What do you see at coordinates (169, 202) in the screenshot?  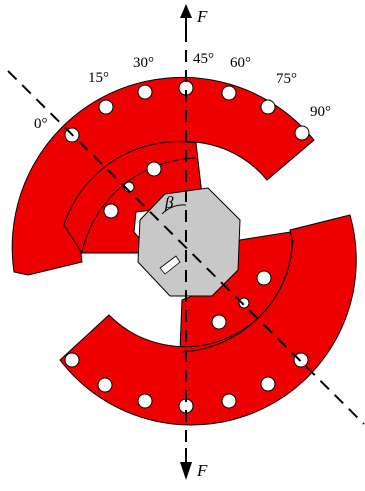 I see `beta-label: β` at bounding box center [169, 202].